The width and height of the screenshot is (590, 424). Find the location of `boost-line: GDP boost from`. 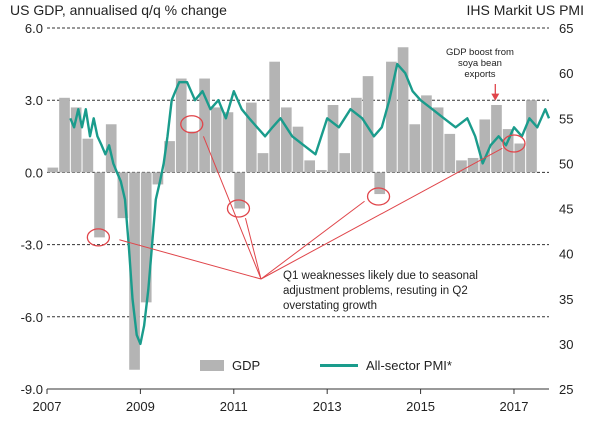

boost-line: GDP boost from is located at coordinates (480, 52).